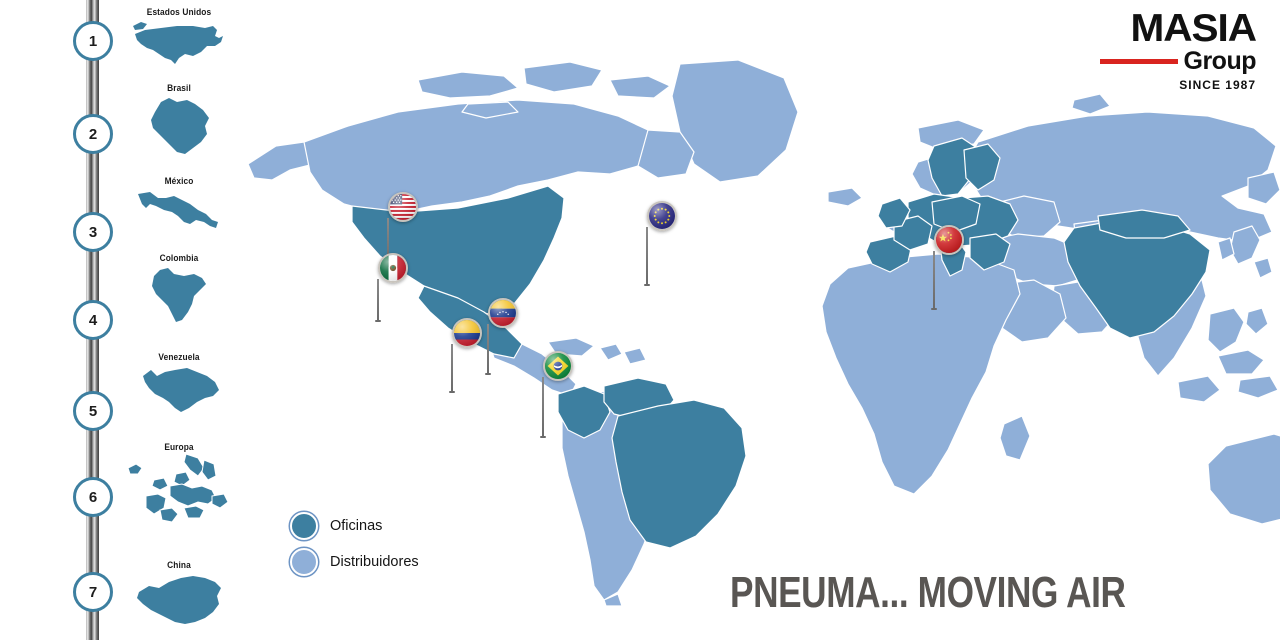 Image resolution: width=1280 pixels, height=640 pixels. What do you see at coordinates (179, 357) in the screenshot?
I see `timeline-label-5: Venezuela` at bounding box center [179, 357].